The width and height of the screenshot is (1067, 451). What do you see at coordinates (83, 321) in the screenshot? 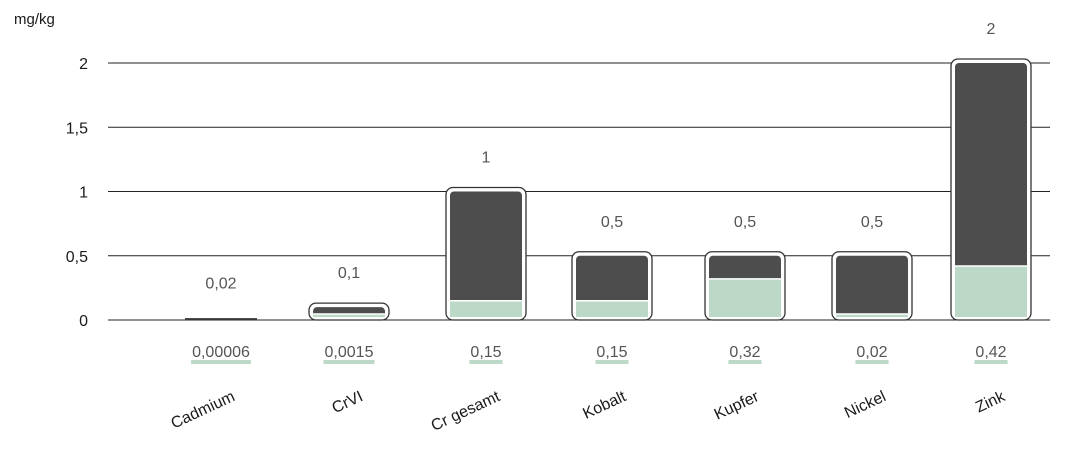
I see `y-tick-label: 0` at bounding box center [83, 321].